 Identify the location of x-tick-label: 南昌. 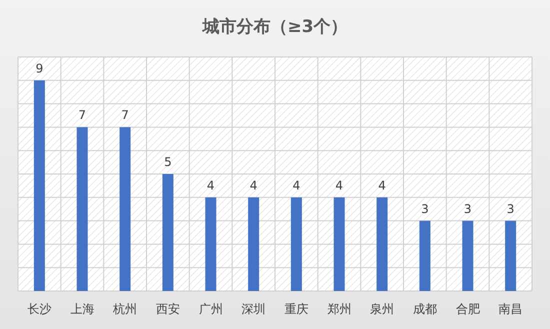
(510, 309).